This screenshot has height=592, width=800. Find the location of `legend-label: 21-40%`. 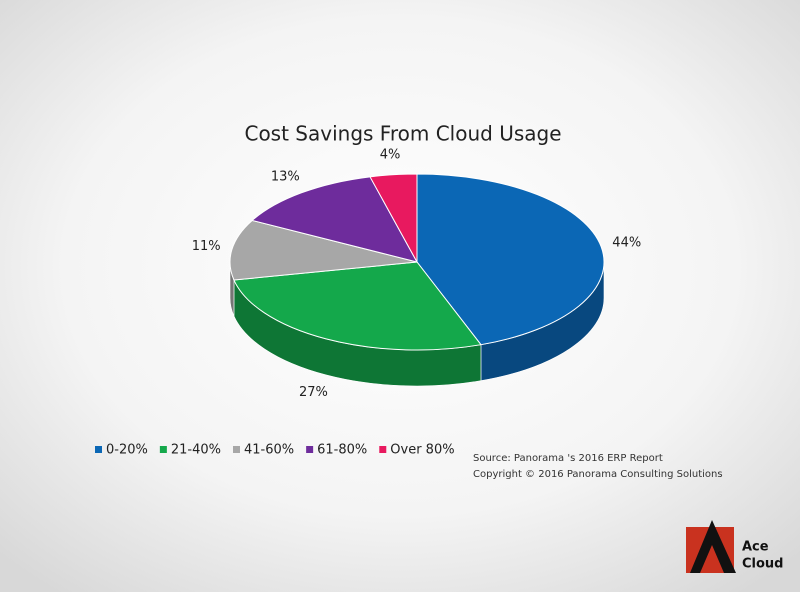

legend-label: 21-40% is located at coordinates (196, 450).